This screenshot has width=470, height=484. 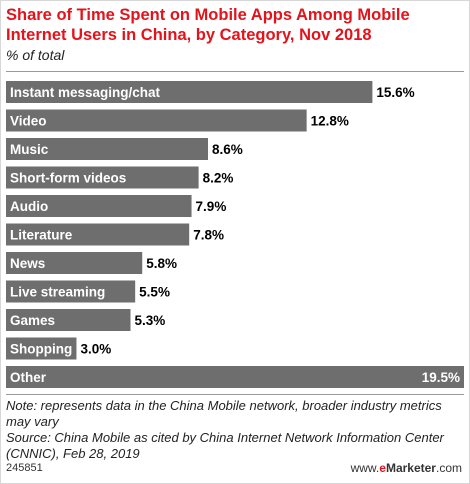 What do you see at coordinates (99, 206) in the screenshot?
I see `bar-audio` at bounding box center [99, 206].